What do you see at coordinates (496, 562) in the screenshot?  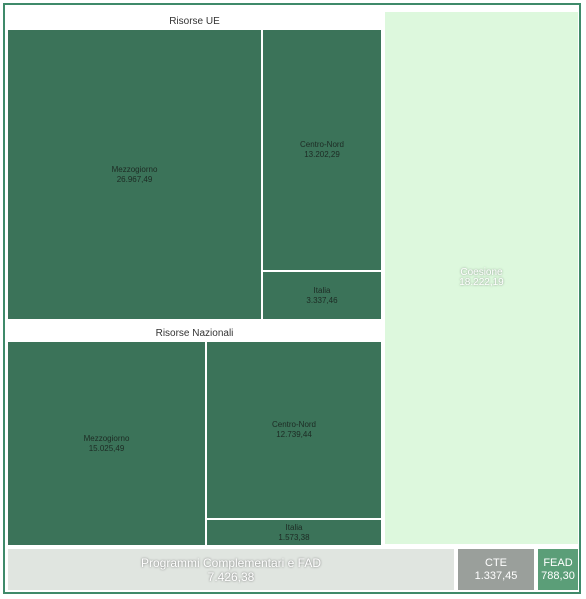 I see `cell-label: CTE` at bounding box center [496, 562].